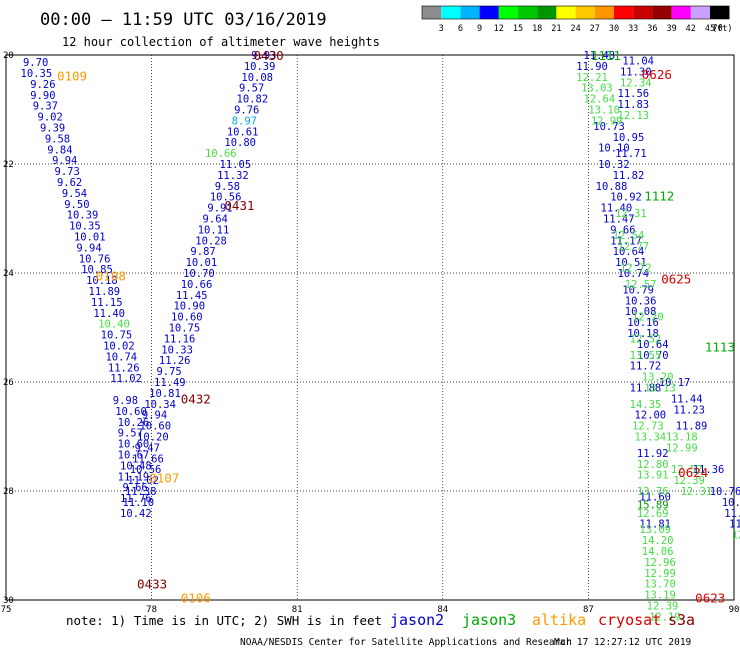  I want to click on swh-value: 10.28, so click(211, 241).